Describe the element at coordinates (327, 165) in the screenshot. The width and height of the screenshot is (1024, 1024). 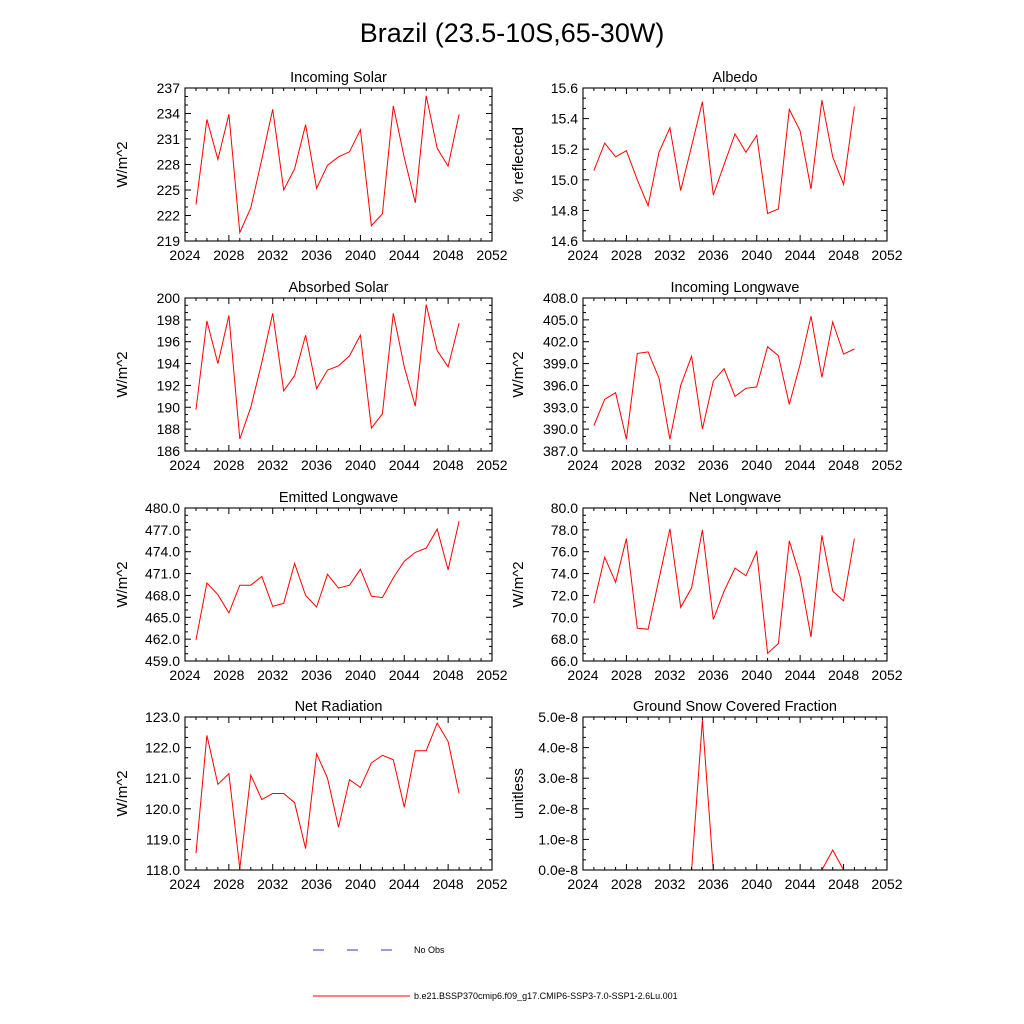
I see `series-line-incoming-solar` at that location.